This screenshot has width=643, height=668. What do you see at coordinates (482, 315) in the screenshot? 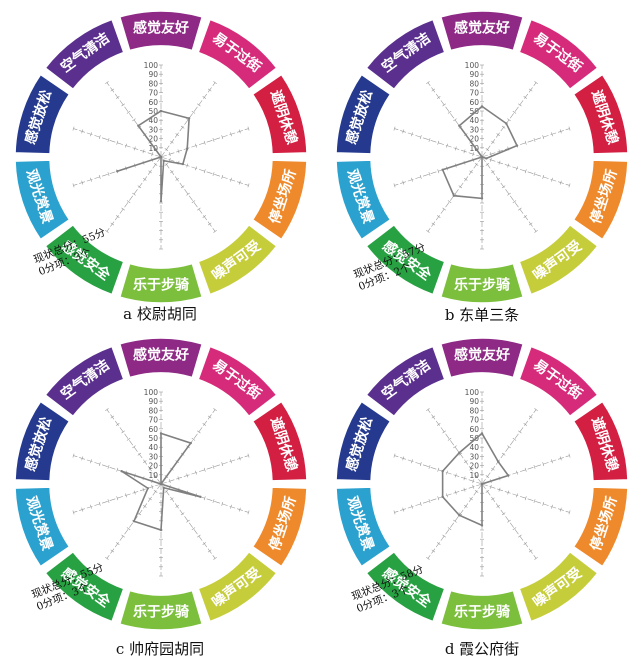
I see `panel-b-caption: b 东单三条` at bounding box center [482, 315].